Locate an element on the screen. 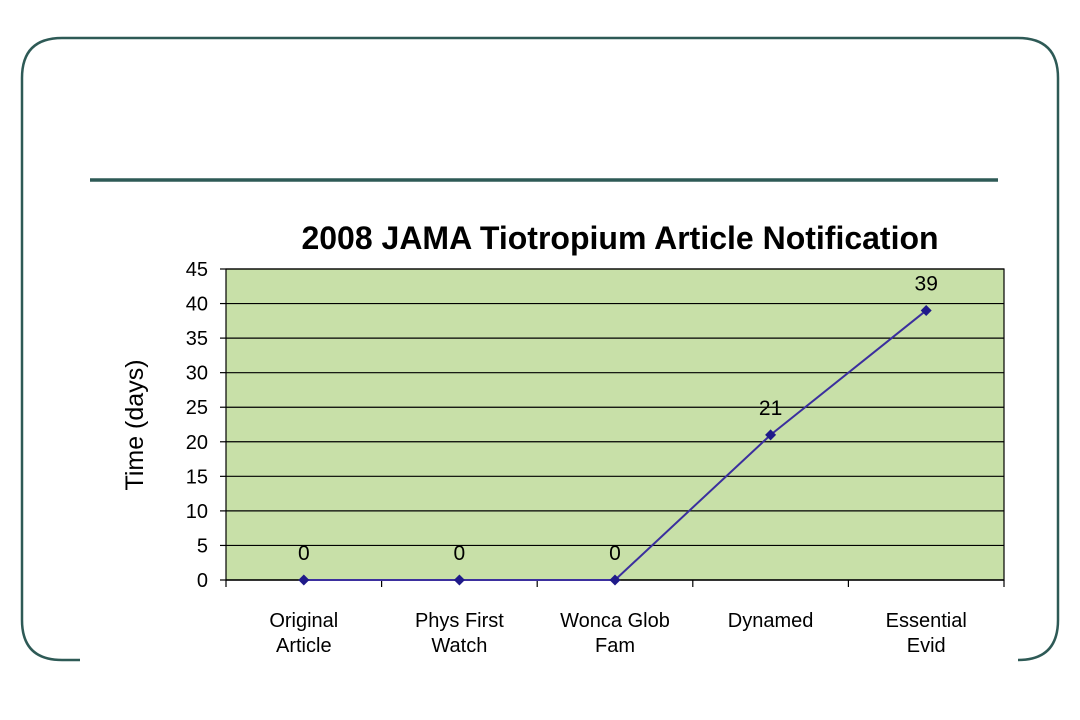 The width and height of the screenshot is (1080, 720). data-label: 21 is located at coordinates (770, 408).